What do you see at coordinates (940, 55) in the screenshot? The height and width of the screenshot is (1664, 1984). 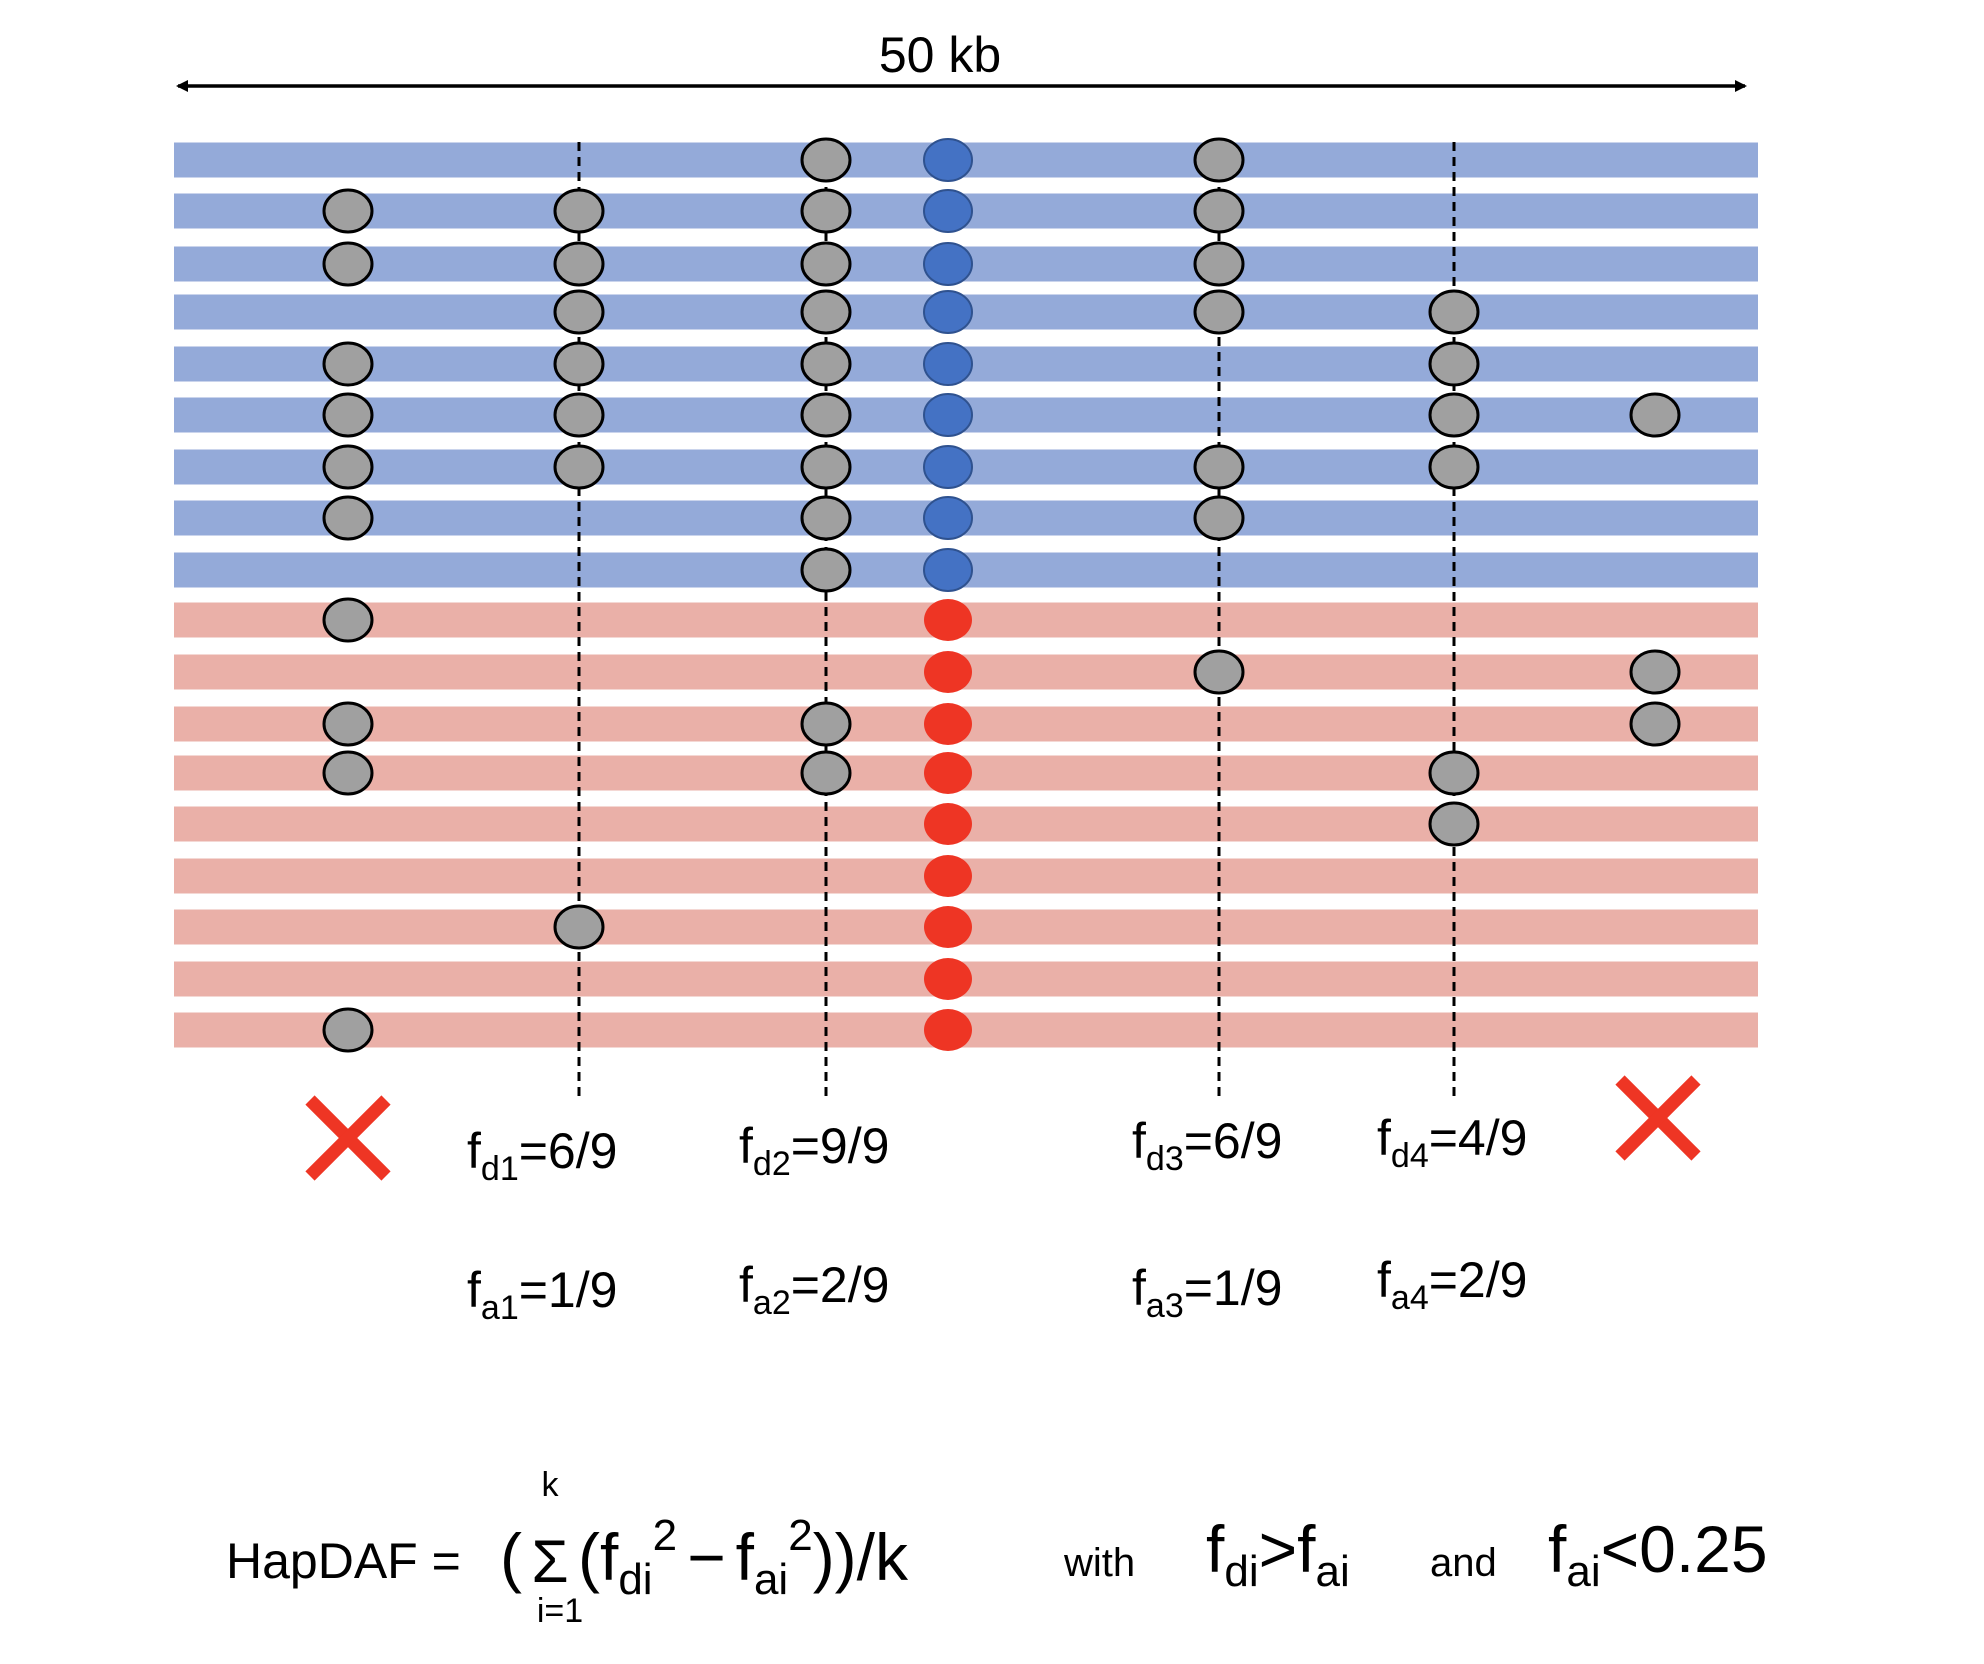 I see `scale-label: 50 kb` at bounding box center [940, 55].